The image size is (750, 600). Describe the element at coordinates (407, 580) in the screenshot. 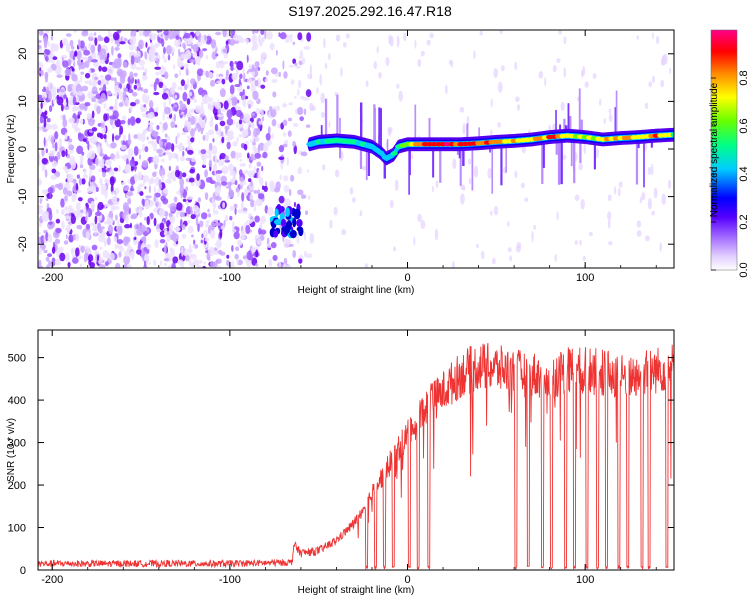

I see `x-tick-label: 0` at that location.